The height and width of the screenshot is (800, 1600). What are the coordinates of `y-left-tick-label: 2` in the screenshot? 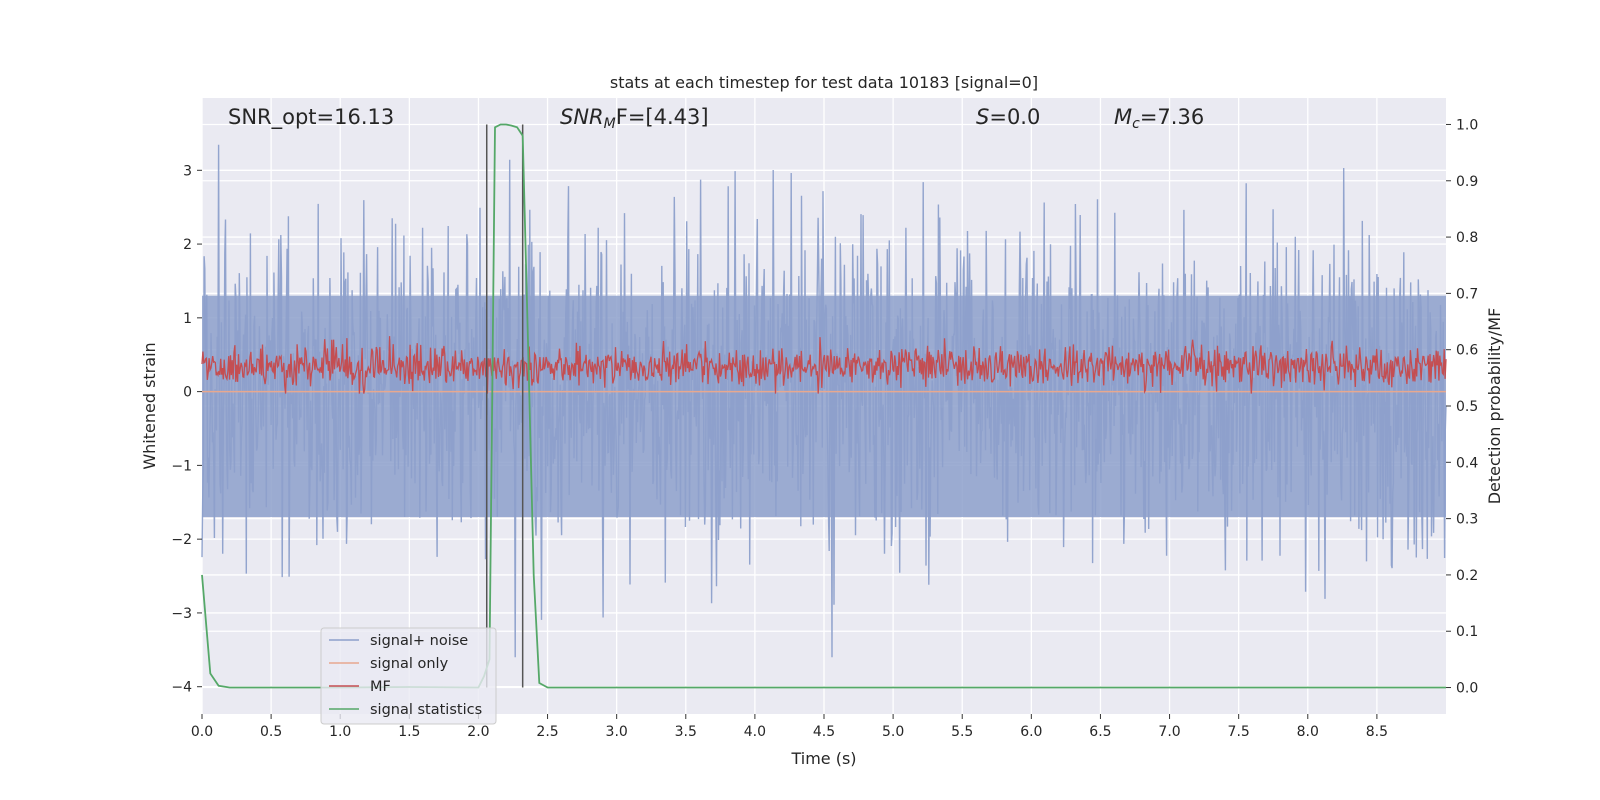 It's located at (187, 245).